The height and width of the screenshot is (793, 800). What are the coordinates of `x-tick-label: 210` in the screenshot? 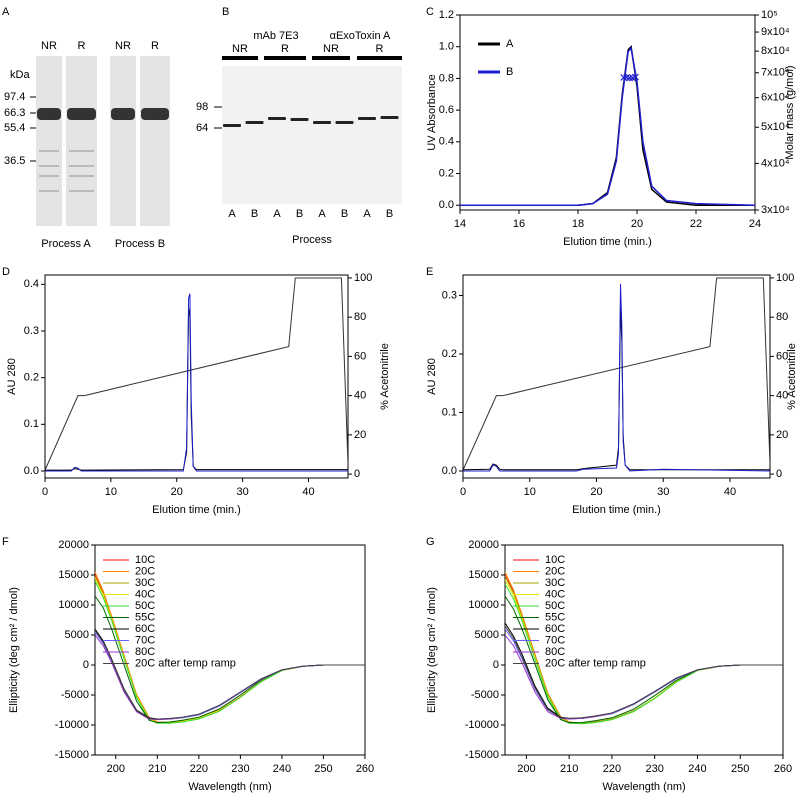 It's located at (569, 769).